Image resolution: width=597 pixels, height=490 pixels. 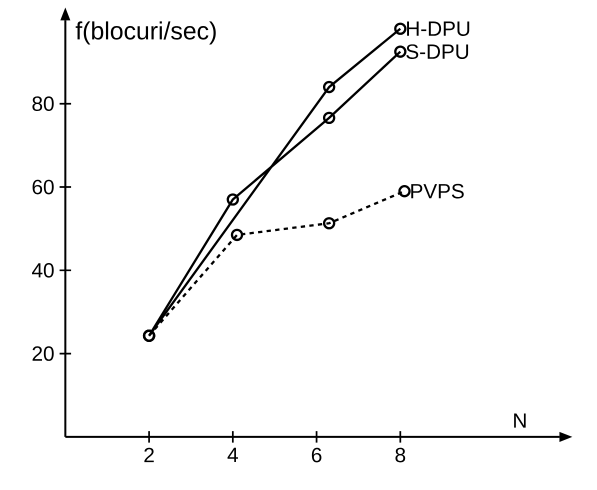 What do you see at coordinates (520, 420) in the screenshot?
I see `x-axis-title: N` at bounding box center [520, 420].